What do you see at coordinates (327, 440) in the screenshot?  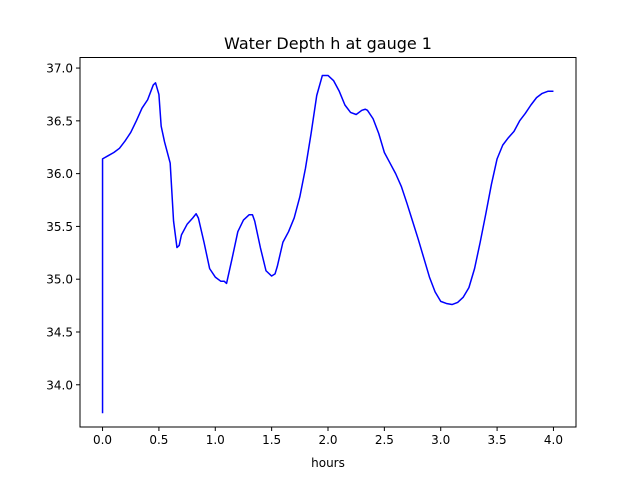 I see `x-tick-label: 2.0` at bounding box center [327, 440].